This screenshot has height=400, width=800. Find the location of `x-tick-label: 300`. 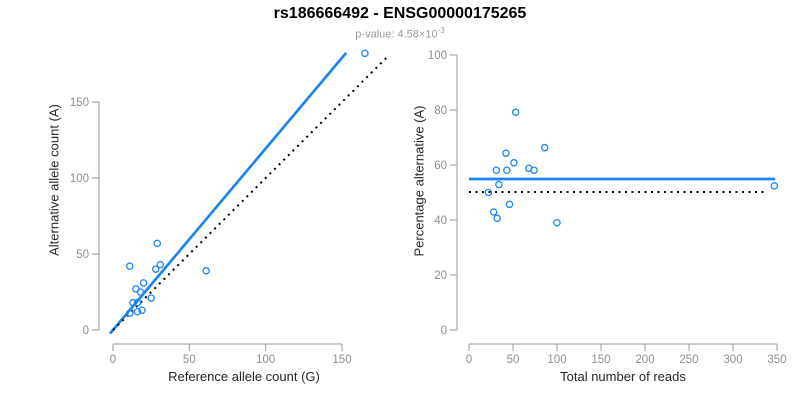

x-tick-label: 300 is located at coordinates (732, 360).